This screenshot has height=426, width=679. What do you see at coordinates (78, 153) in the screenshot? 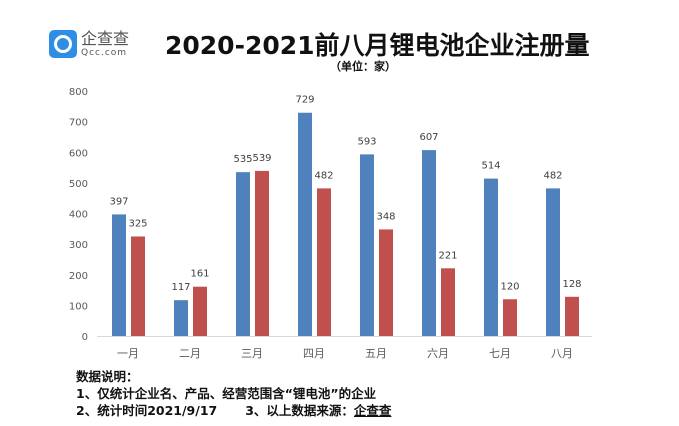
I see `y-tick-label: 600` at bounding box center [78, 153].